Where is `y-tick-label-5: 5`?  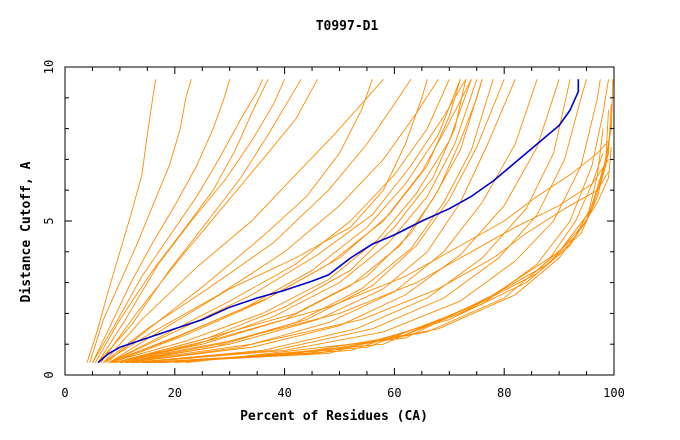
y-tick-label-5: 5 is located at coordinates (49, 220).